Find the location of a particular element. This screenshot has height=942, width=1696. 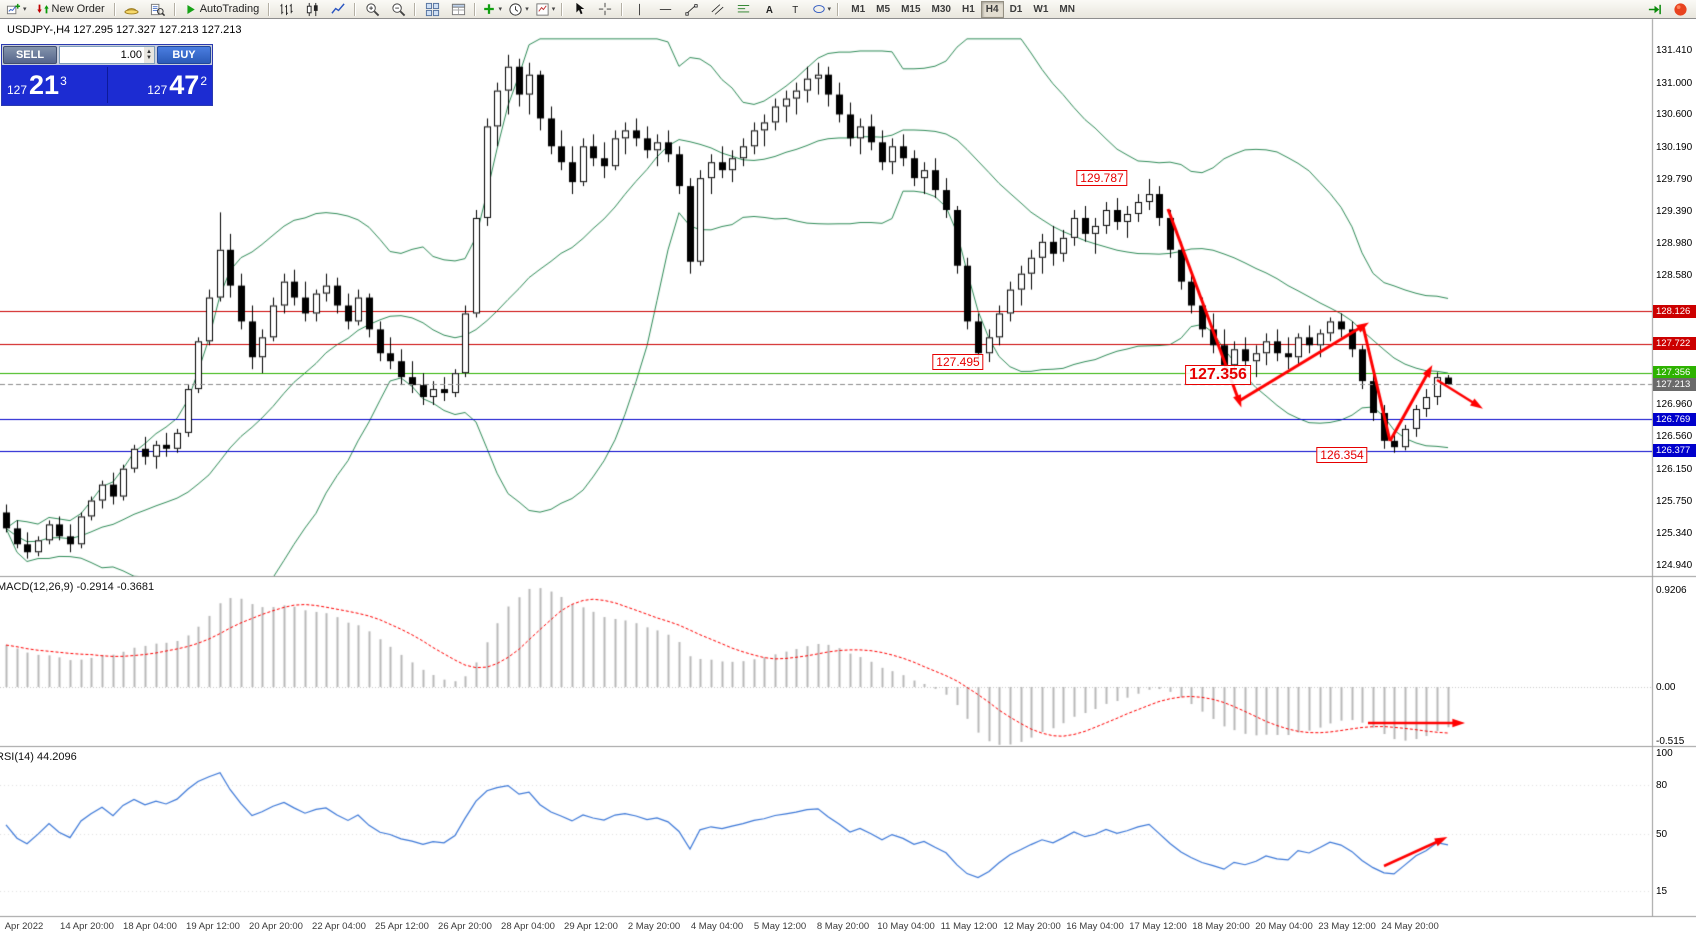

candlestick-chart-icon is located at coordinates (312, 9).